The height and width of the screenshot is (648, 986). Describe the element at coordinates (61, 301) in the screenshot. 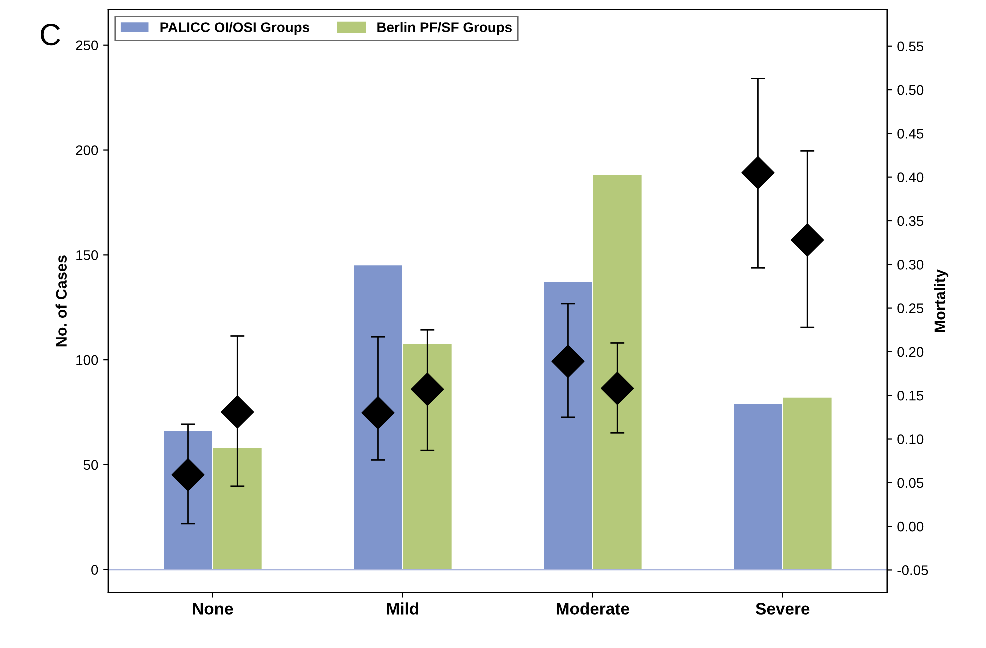

I see `y-axis-title: No. of Cases` at that location.